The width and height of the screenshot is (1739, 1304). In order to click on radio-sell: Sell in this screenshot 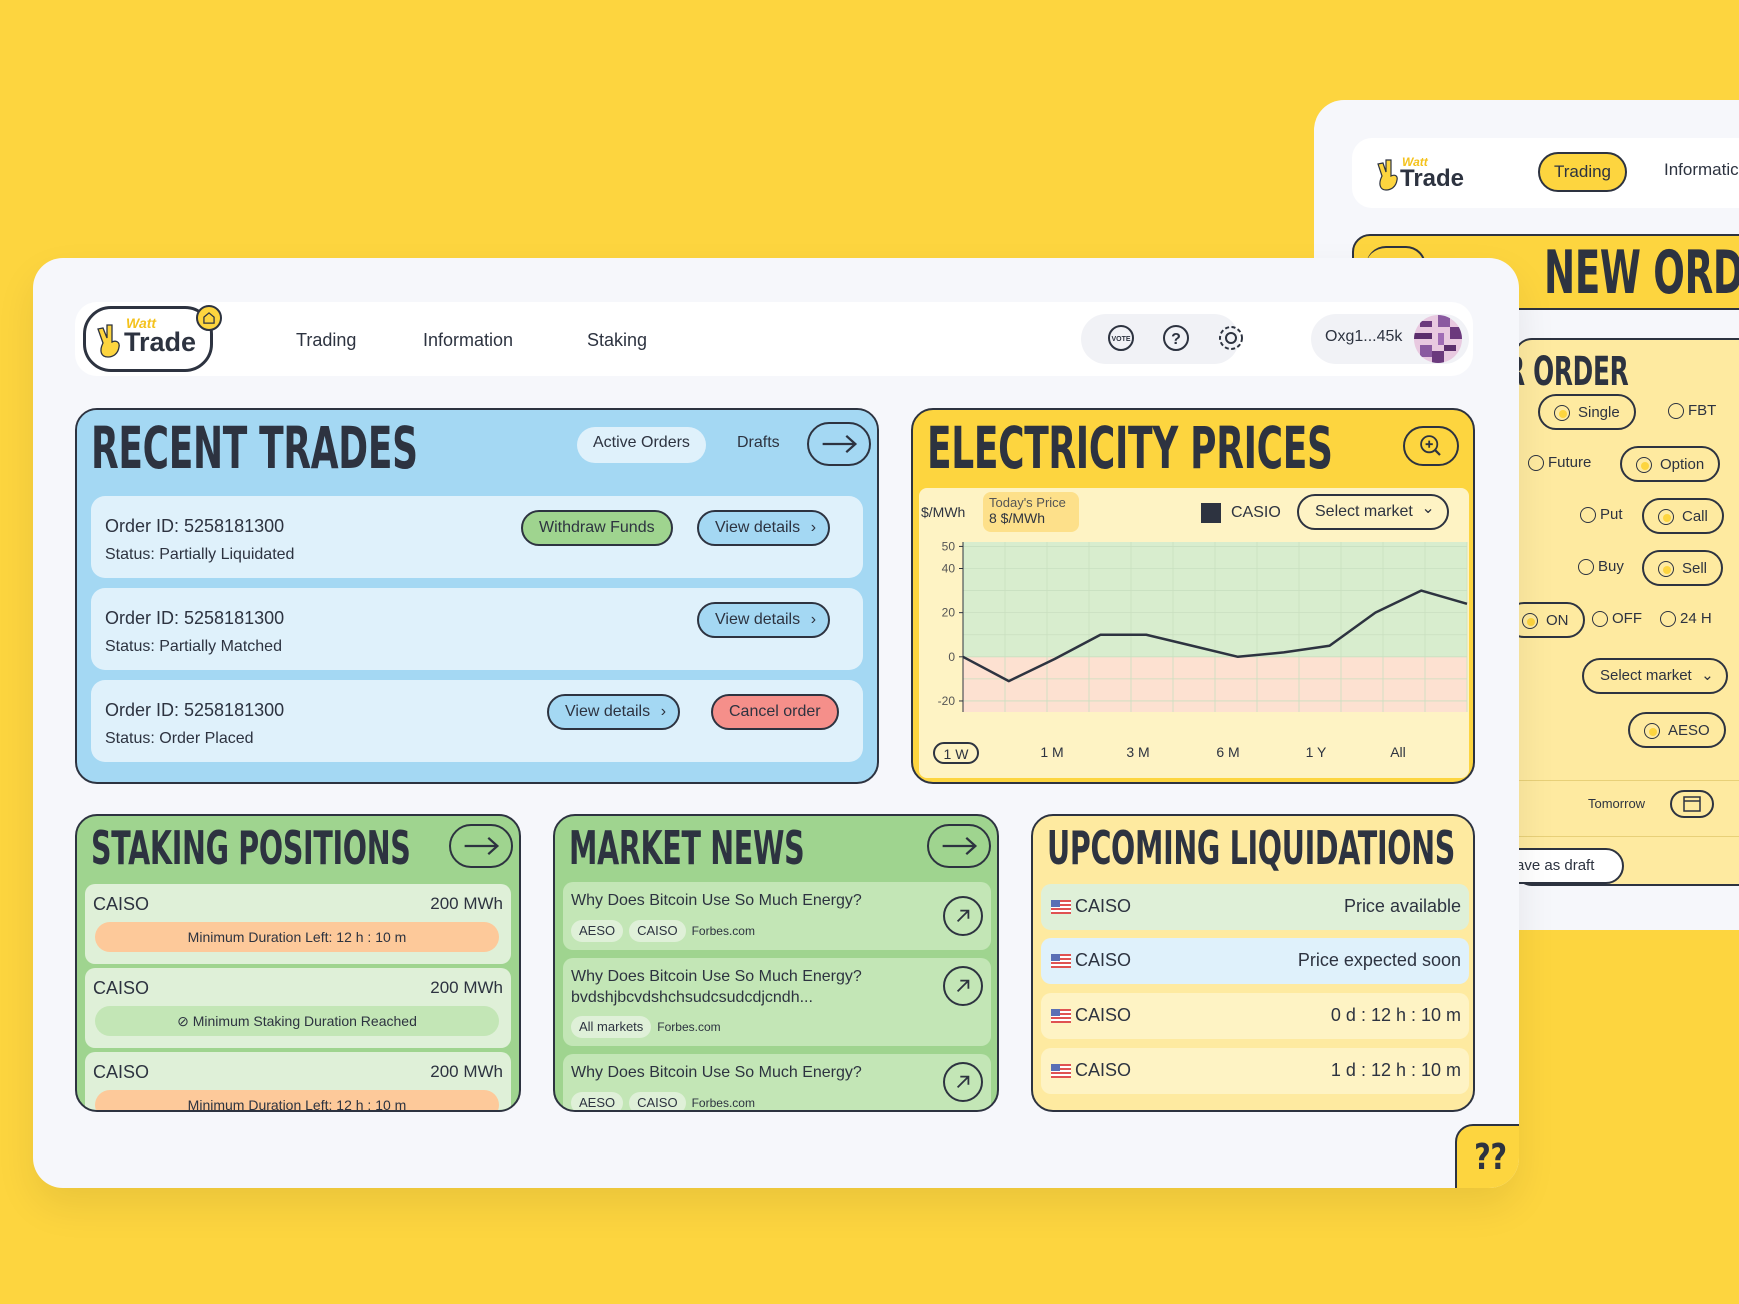, I will do `click(1683, 568)`.